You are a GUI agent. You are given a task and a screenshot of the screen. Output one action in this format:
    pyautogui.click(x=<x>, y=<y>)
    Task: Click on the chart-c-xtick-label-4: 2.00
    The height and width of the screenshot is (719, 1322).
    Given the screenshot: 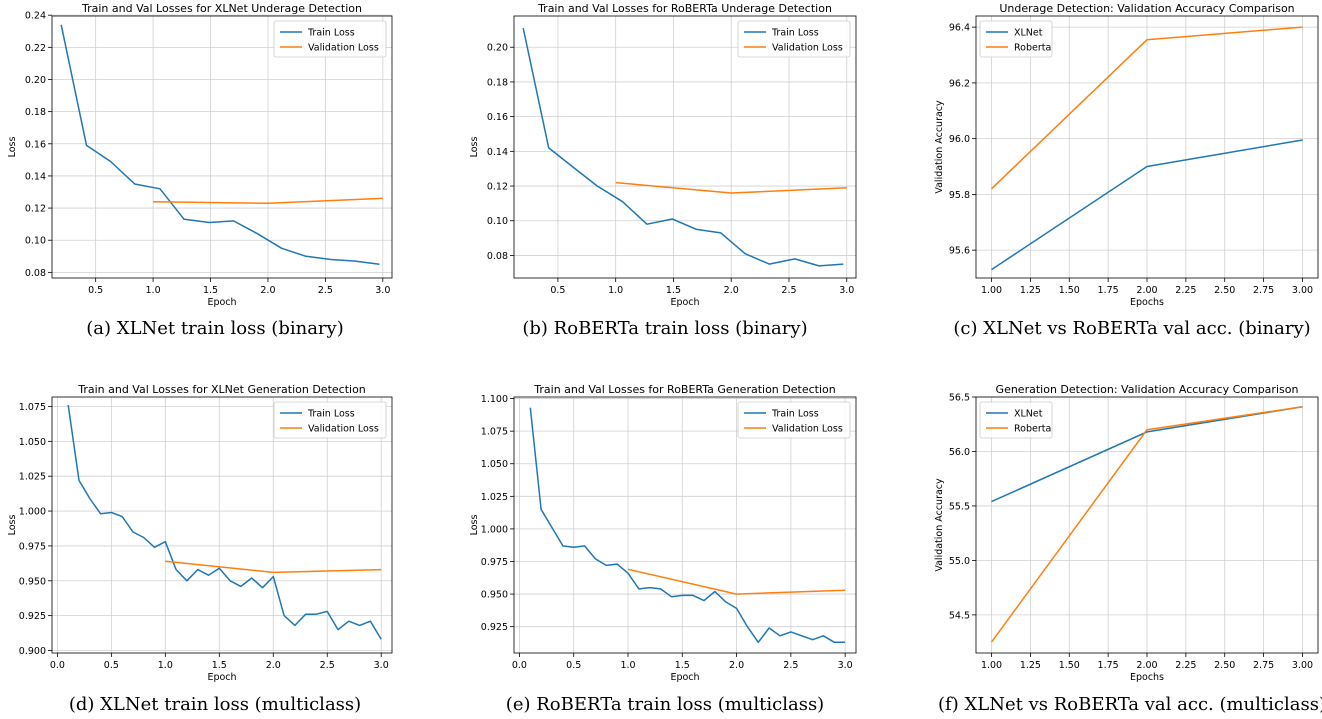 What is the action you would take?
    pyautogui.click(x=1146, y=290)
    